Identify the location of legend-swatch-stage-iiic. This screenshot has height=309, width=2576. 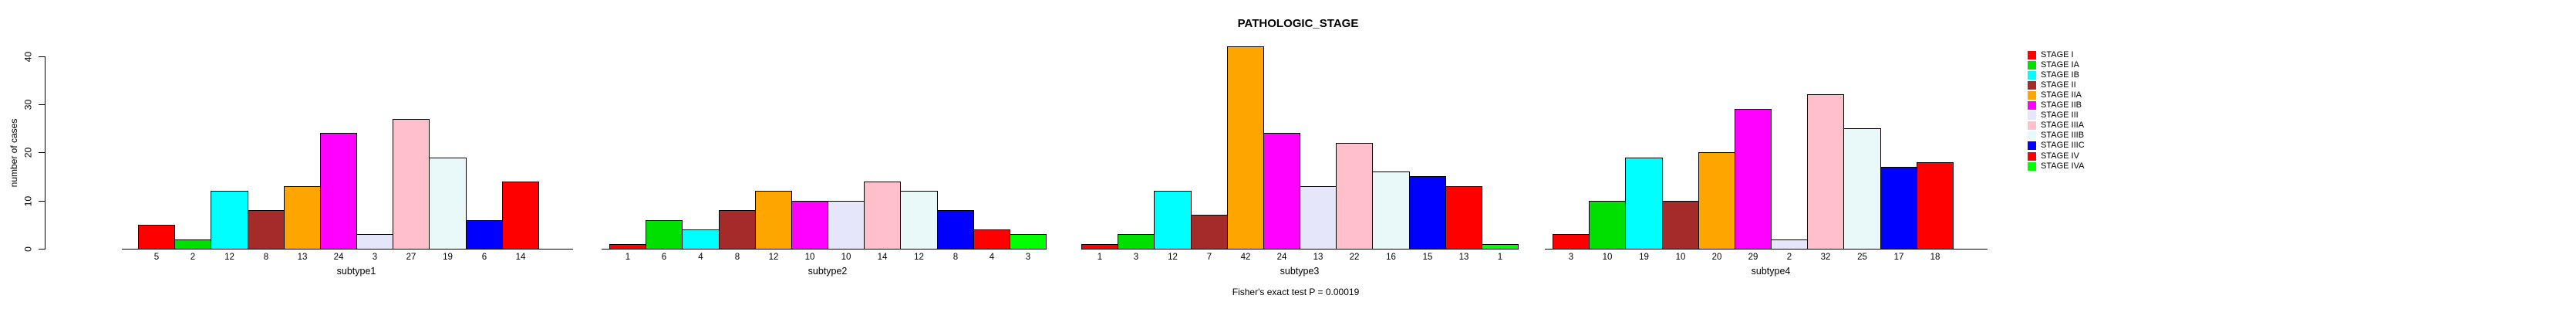
(2032, 145).